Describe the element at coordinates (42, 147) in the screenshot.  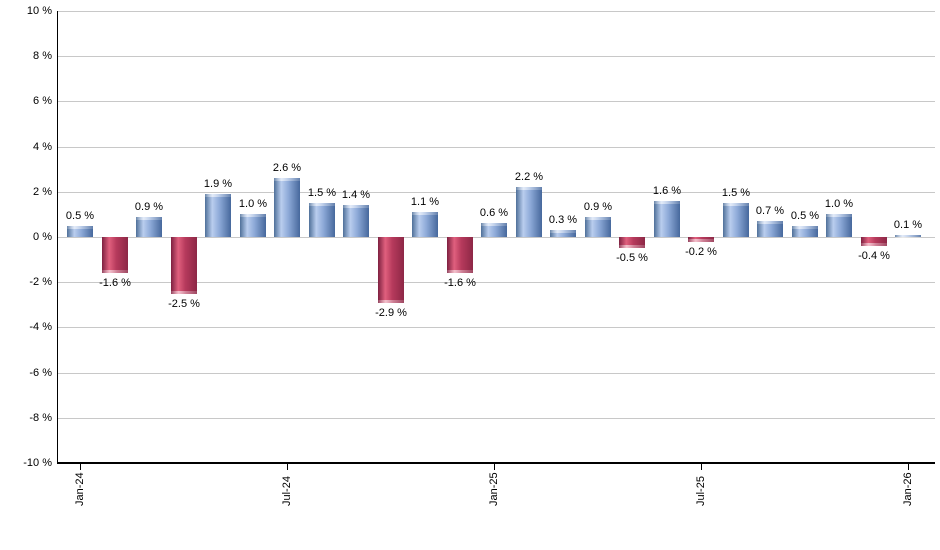
I see `y-axis-tick-label: 4 %` at that location.